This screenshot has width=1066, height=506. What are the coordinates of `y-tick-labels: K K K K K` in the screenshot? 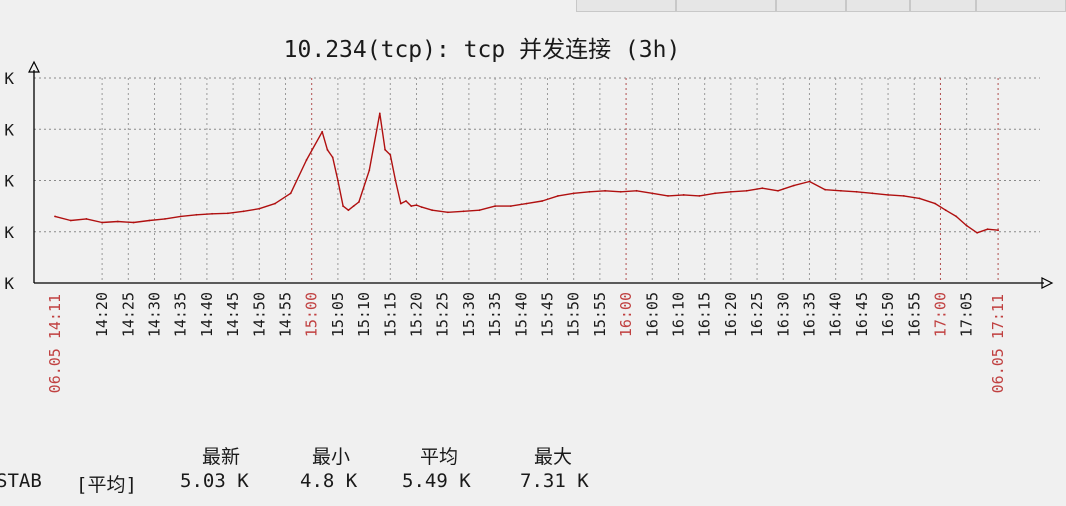 It's located at (9, 181).